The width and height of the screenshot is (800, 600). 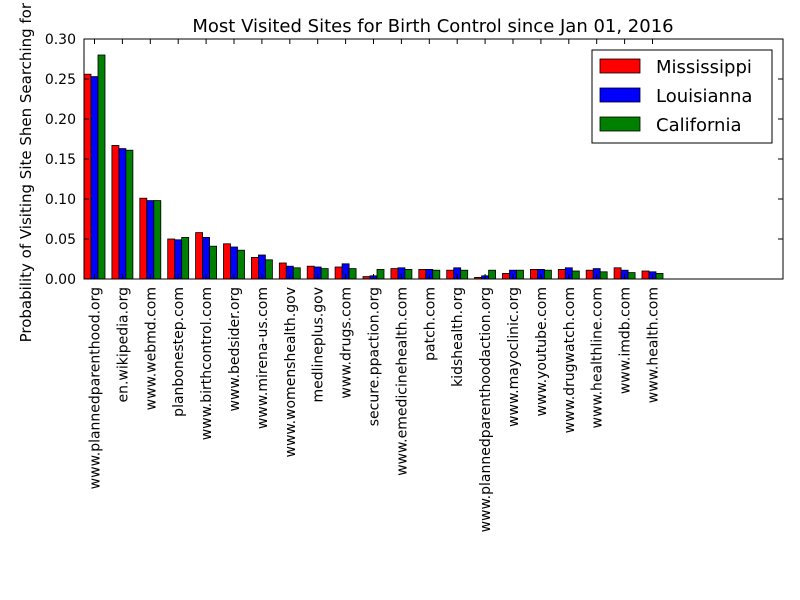 I want to click on y-tick-label: 0.20, so click(x=60, y=120).